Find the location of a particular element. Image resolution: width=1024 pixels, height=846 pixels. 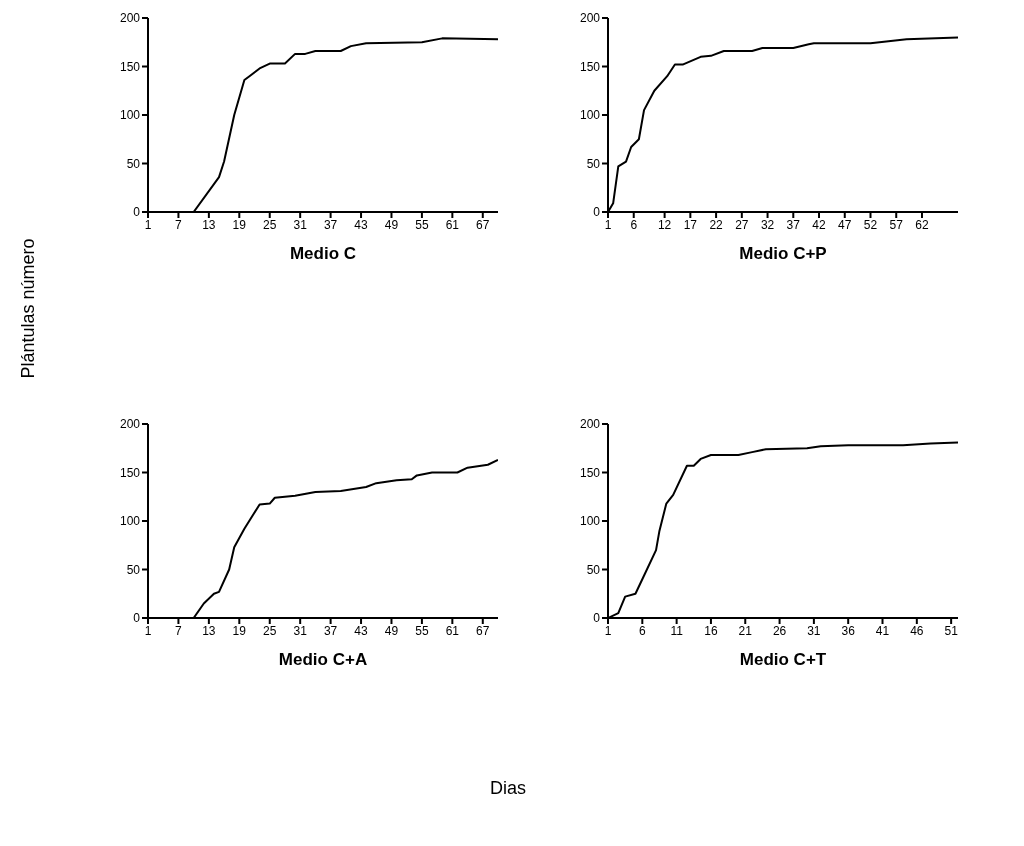

x-tick-label: 26 is located at coordinates (779, 630).